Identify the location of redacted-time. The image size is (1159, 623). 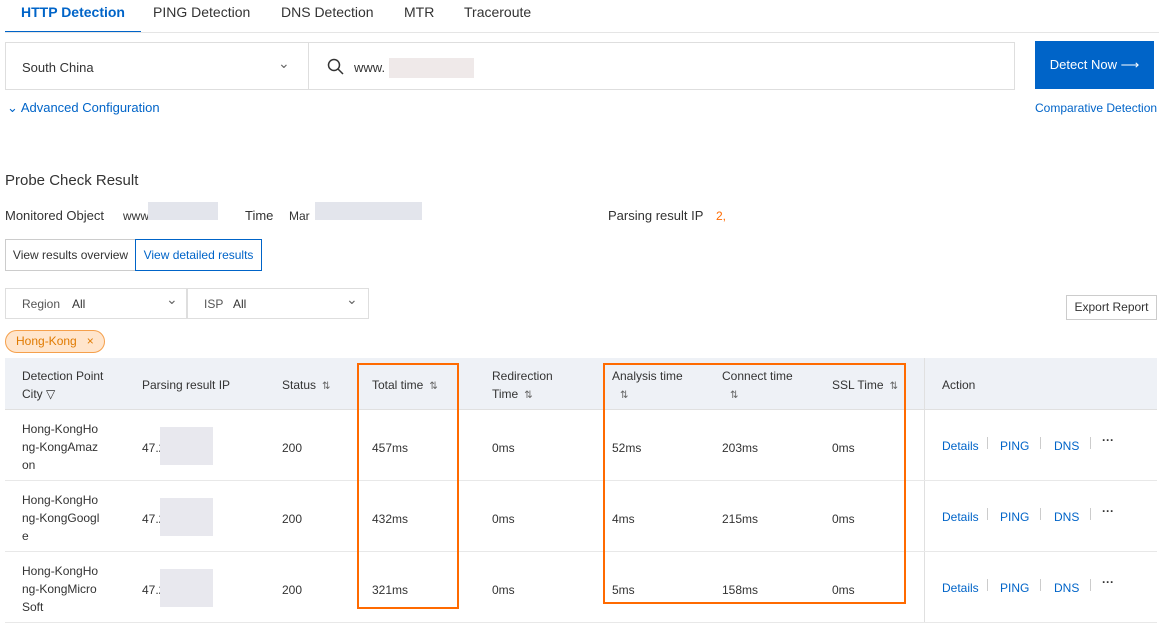
(368, 211).